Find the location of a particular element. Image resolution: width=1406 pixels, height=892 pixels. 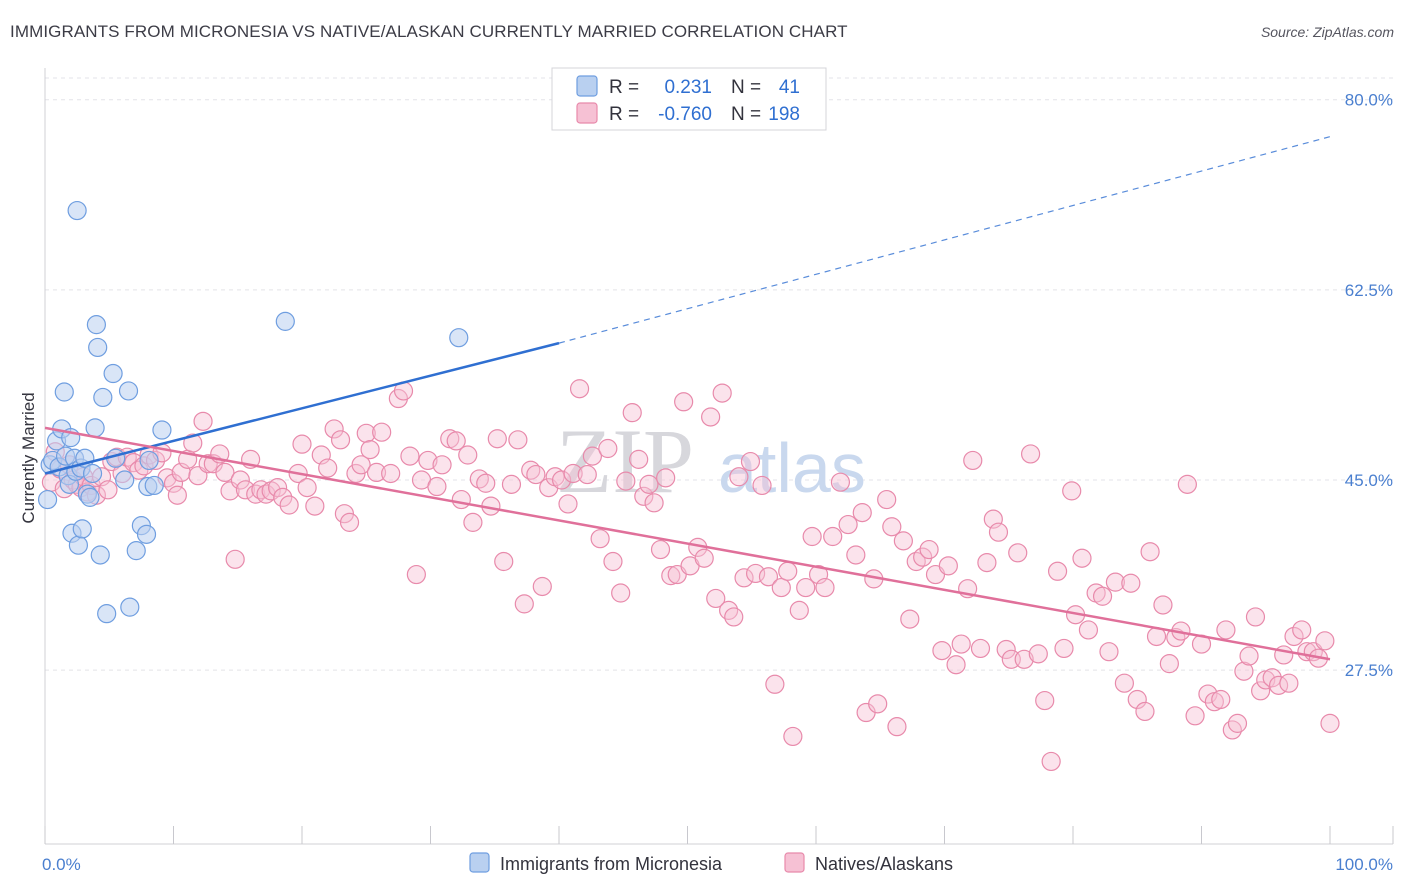

y-tick-label: 62.5% is located at coordinates (1369, 290).